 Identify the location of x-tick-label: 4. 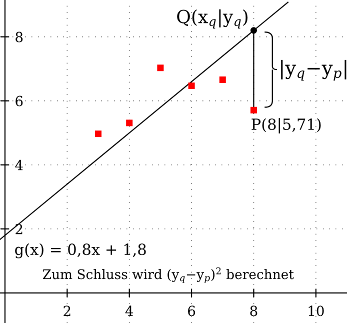
(129, 311).